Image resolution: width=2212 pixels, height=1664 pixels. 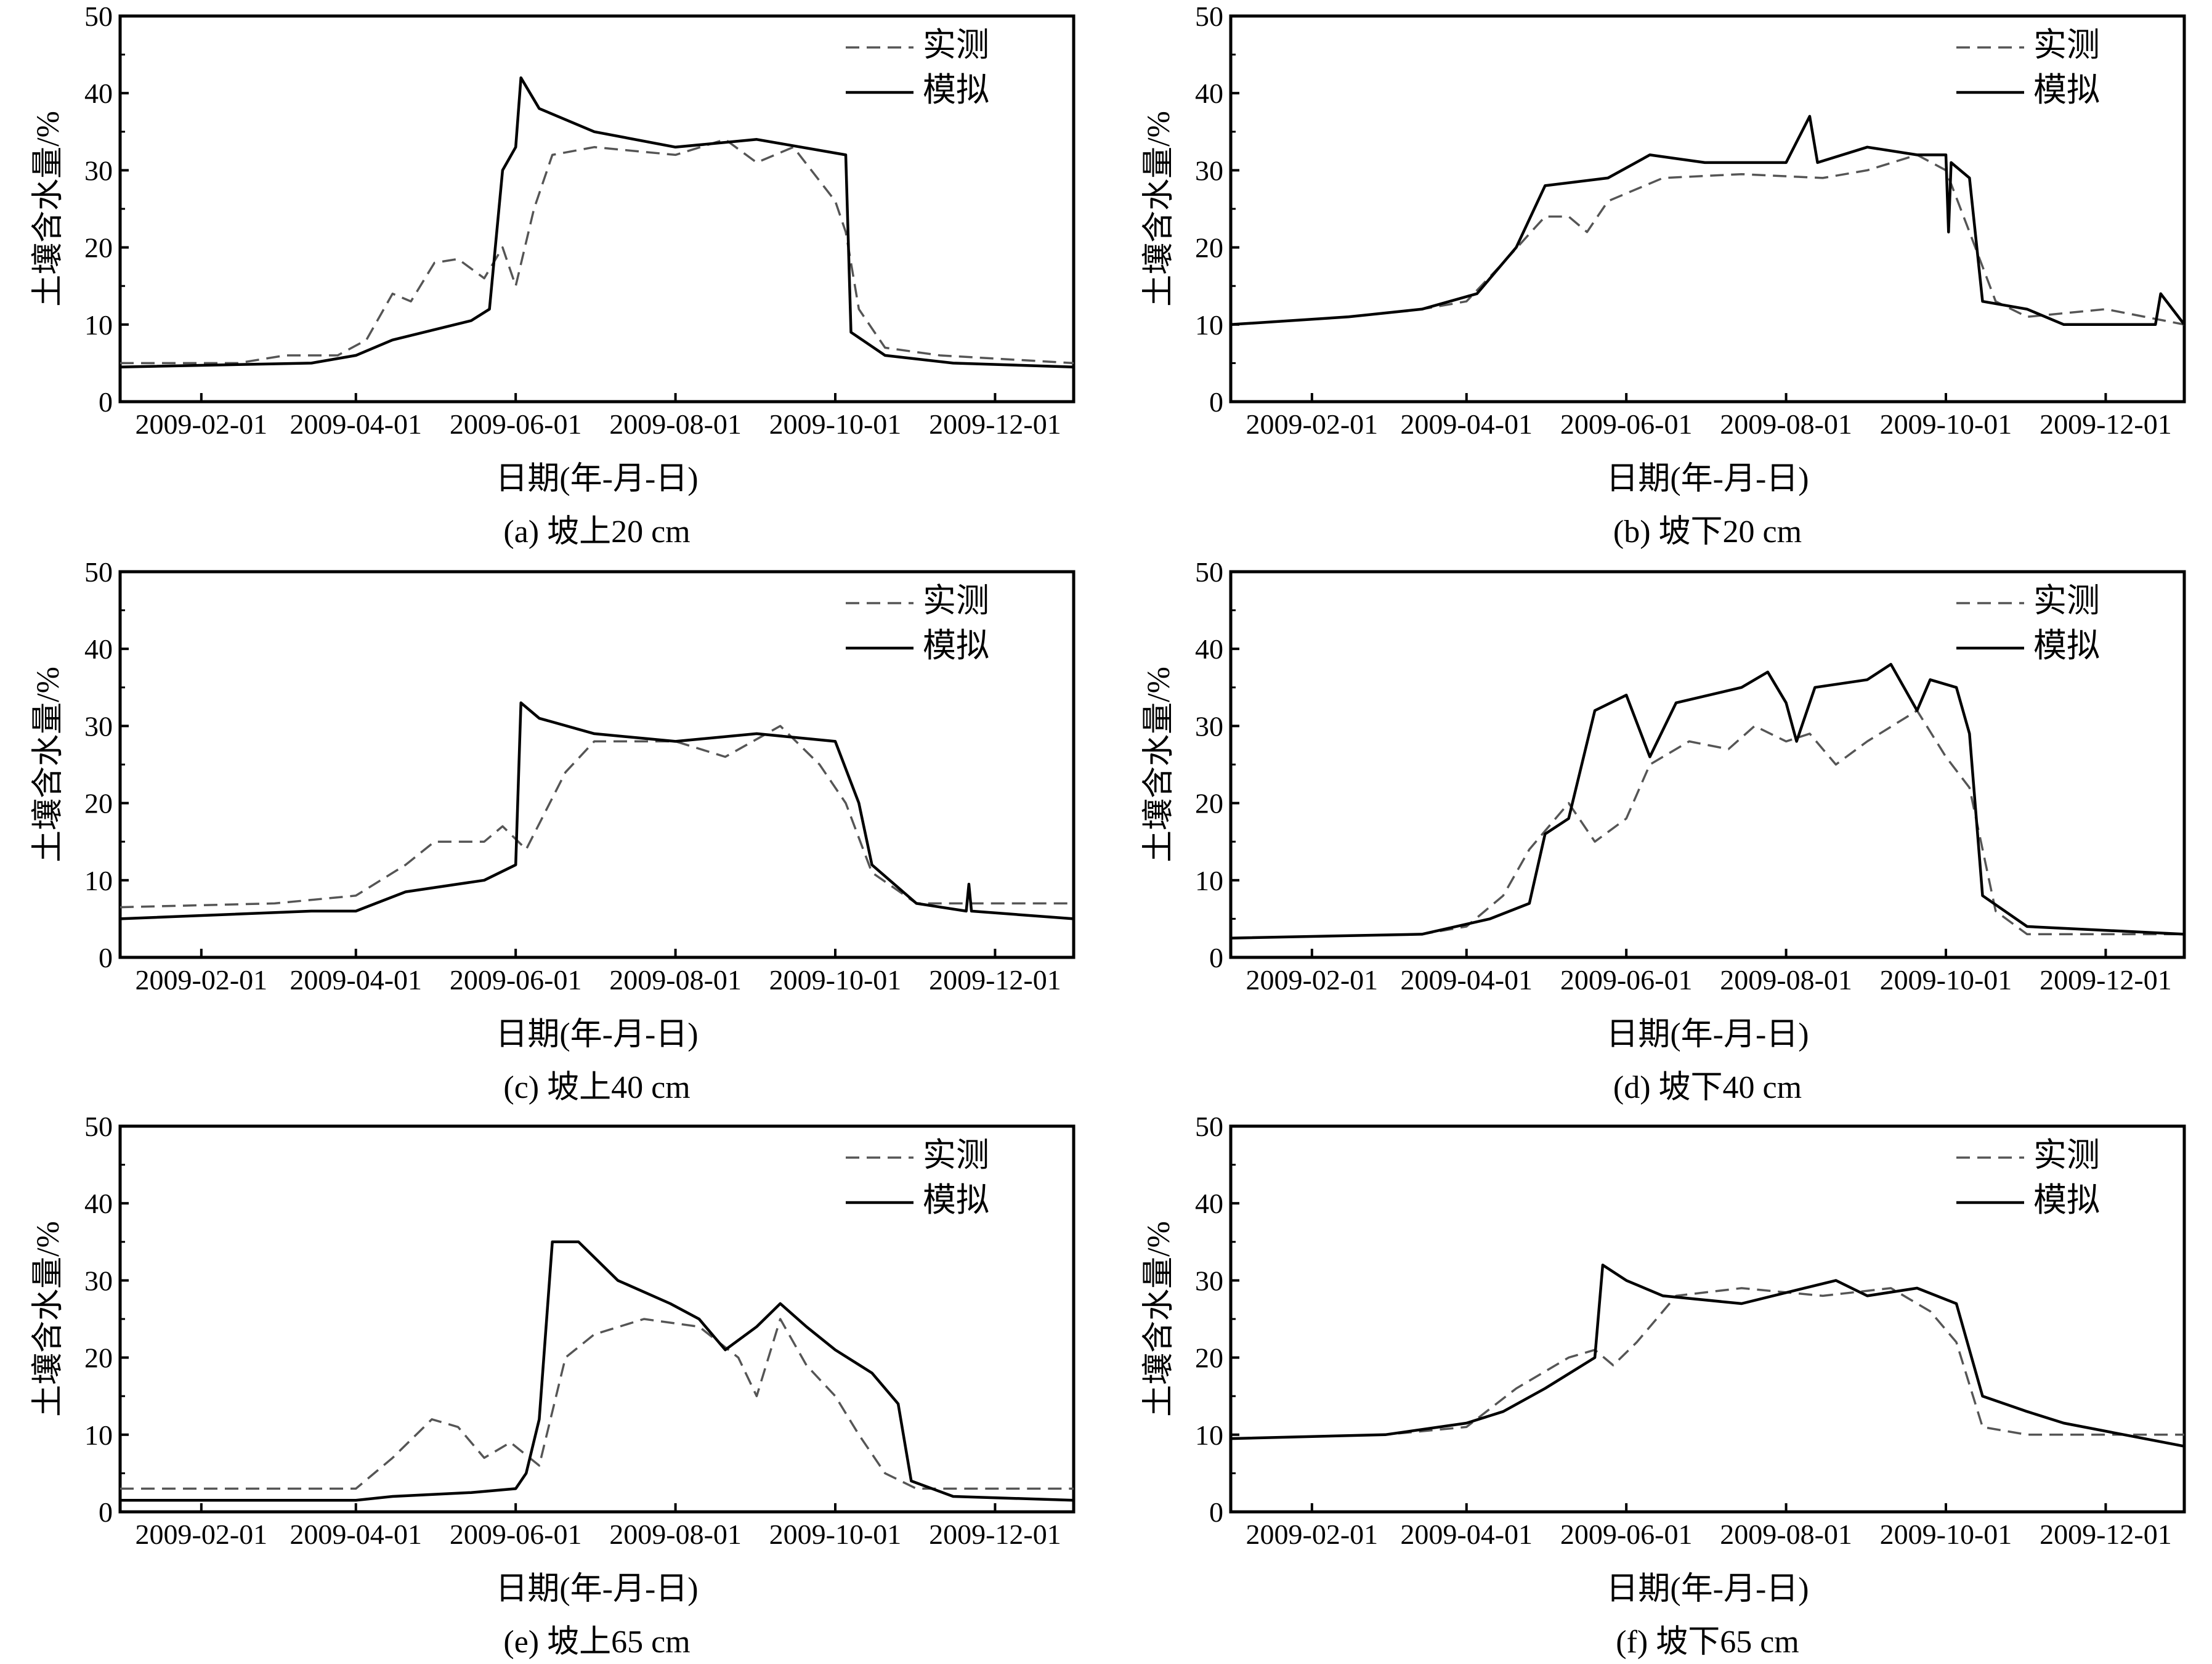 What do you see at coordinates (1707, 532) in the screenshot?
I see `panel-caption: (b) 坡下20 cm` at bounding box center [1707, 532].